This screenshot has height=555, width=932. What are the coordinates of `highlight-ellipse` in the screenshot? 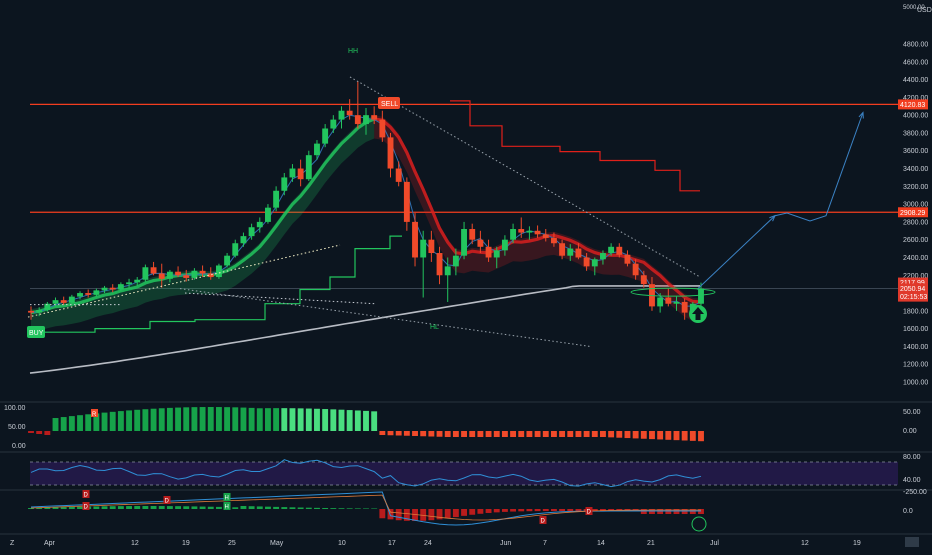 It's located at (673, 292).